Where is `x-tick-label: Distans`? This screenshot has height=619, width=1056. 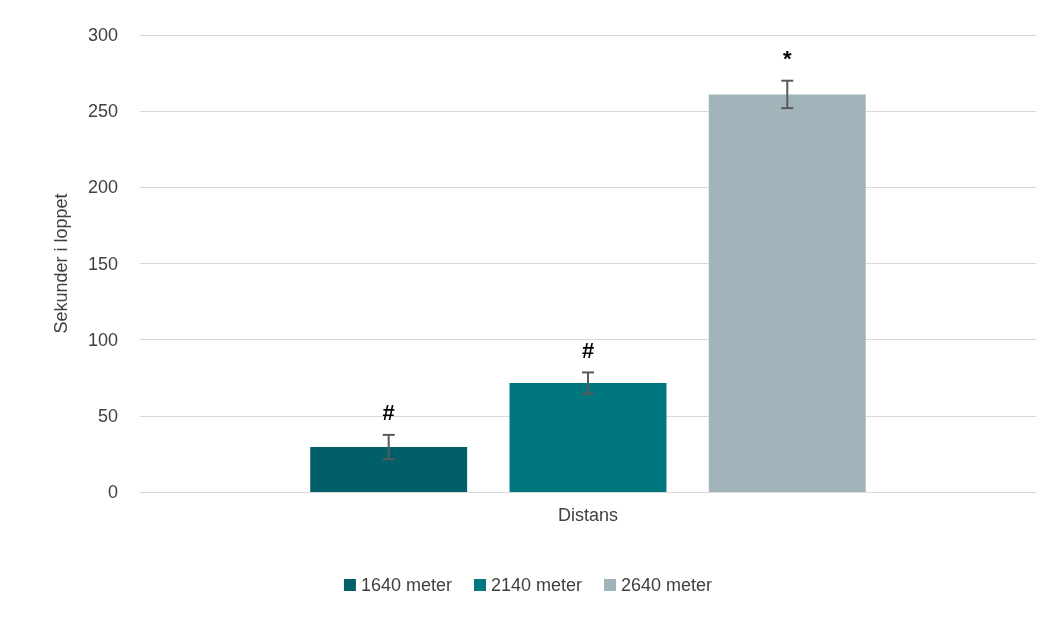
x-tick-label: Distans is located at coordinates (588, 515).